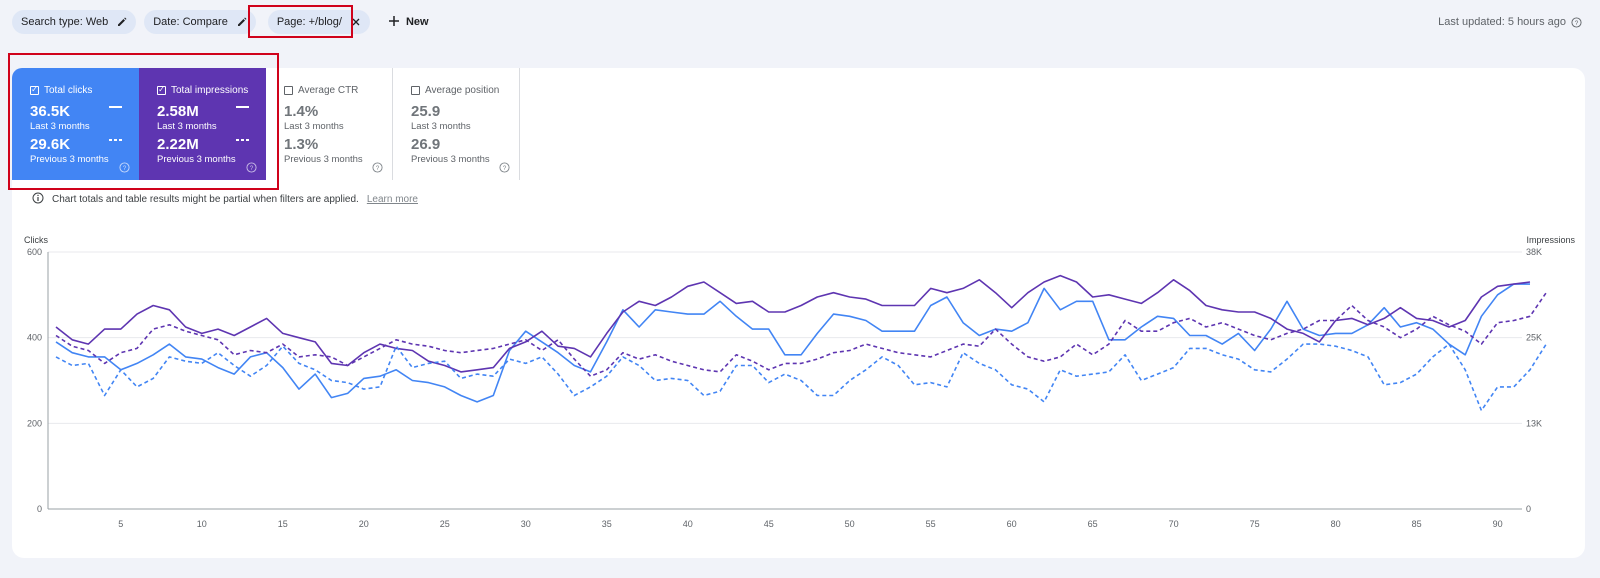  What do you see at coordinates (50, 111) in the screenshot?
I see `metric-current-value: 36.5K` at bounding box center [50, 111].